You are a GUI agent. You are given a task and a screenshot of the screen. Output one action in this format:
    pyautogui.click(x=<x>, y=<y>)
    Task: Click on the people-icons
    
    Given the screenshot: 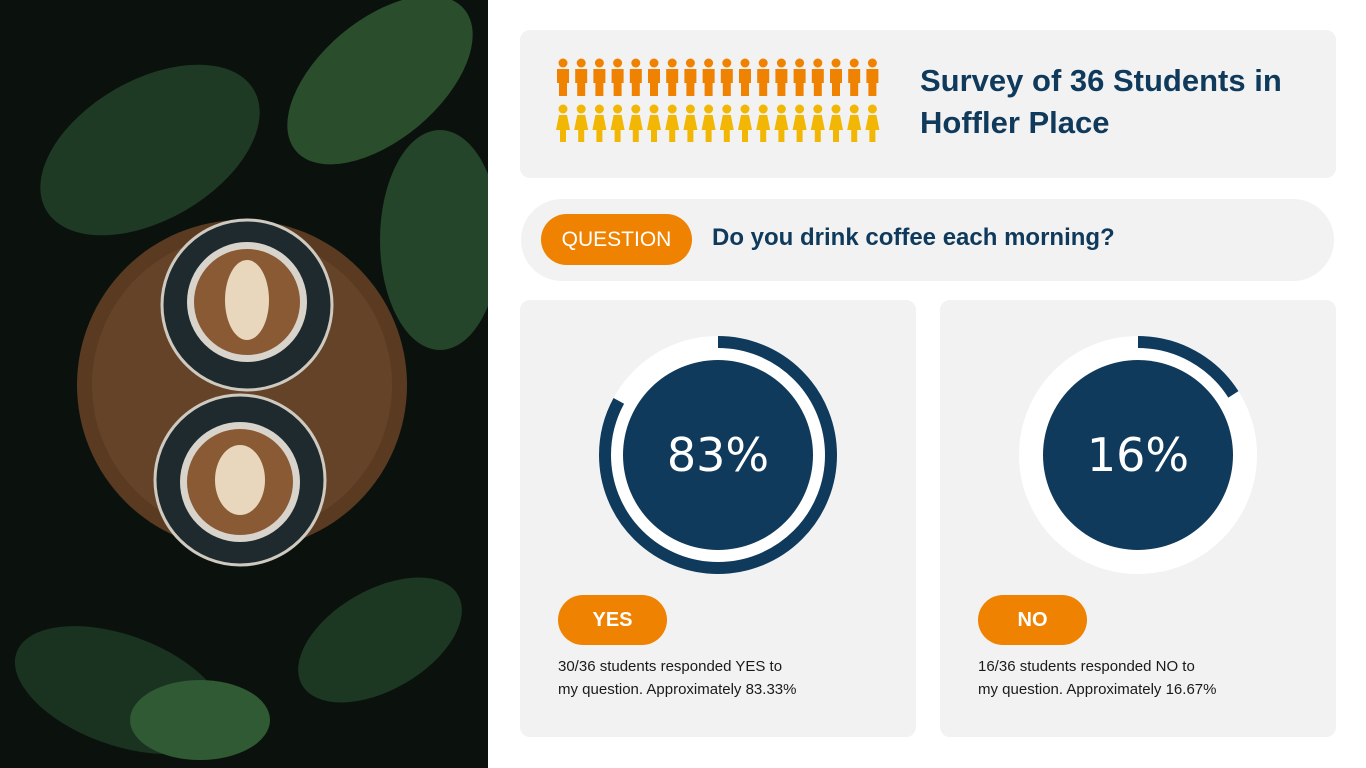 What is the action you would take?
    pyautogui.click(x=718, y=100)
    